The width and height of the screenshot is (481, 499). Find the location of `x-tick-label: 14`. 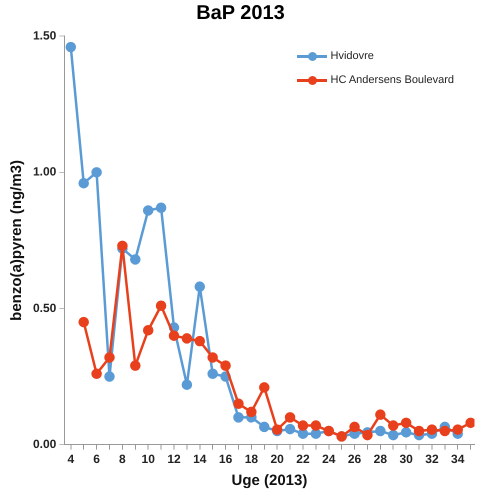

x-tick-label: 14 is located at coordinates (200, 459).